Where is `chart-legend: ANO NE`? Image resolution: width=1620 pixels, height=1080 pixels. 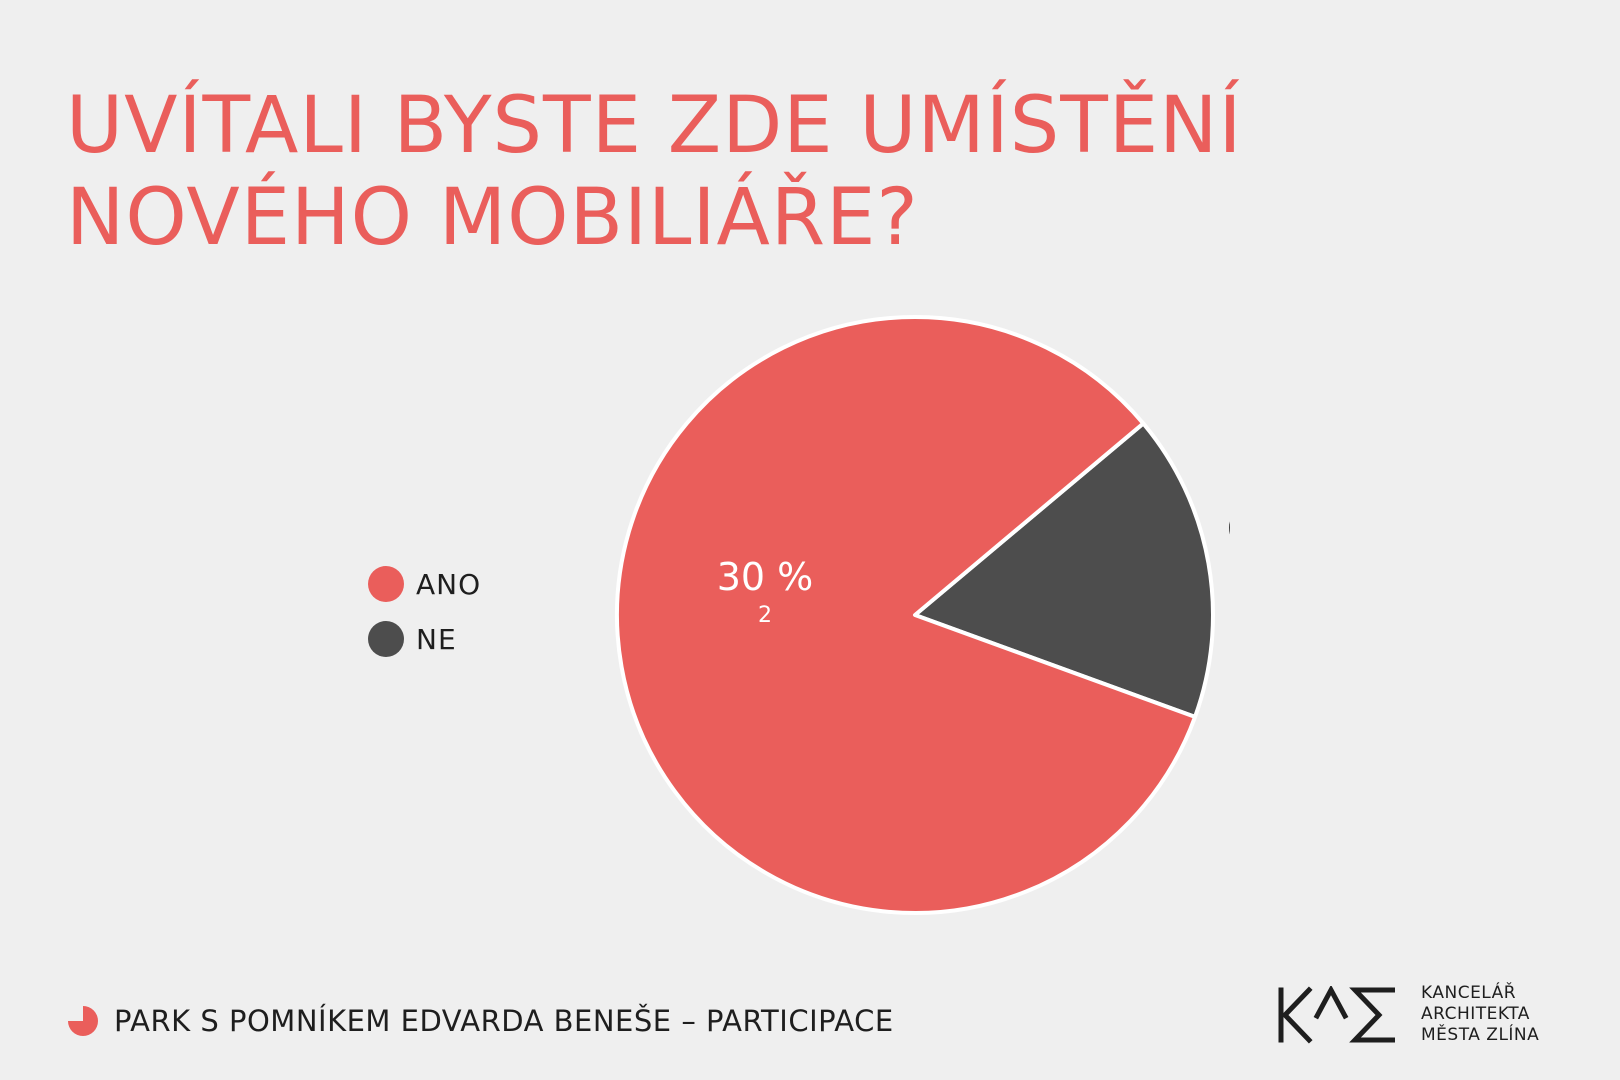
chart-legend: ANO NE is located at coordinates (424, 621).